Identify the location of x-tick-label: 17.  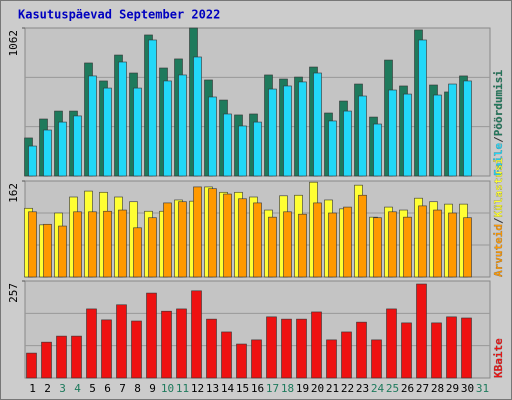
(272, 388).